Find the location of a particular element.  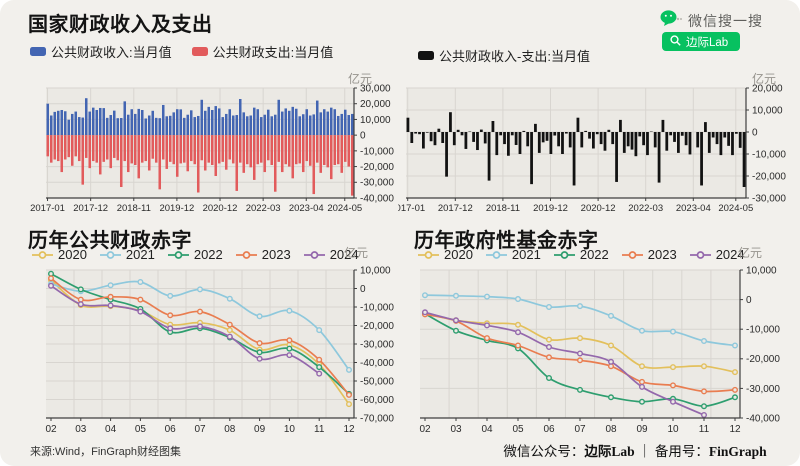

legend-item-2022: 2022 is located at coordinates (195, 254).